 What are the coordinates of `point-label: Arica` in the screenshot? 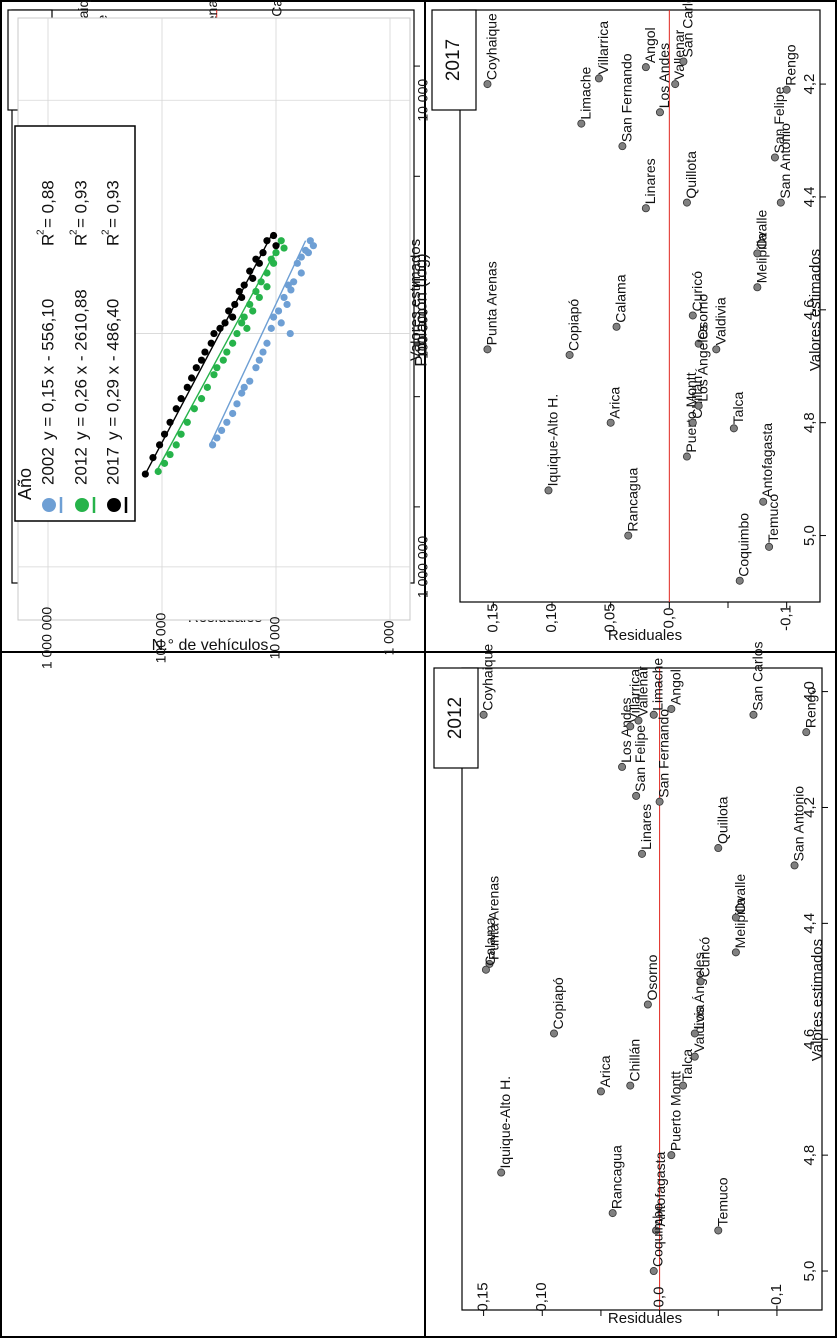 It's located at (605, 1071).